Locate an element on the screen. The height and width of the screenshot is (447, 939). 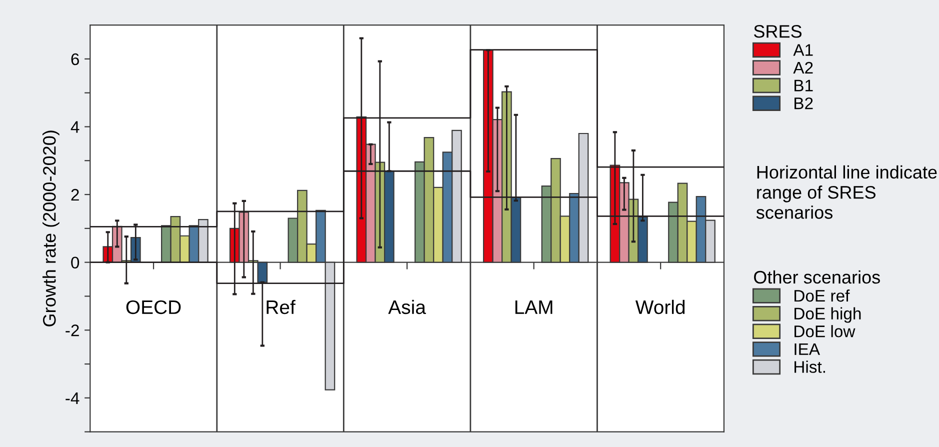
legend-label: DoE high is located at coordinates (827, 315).